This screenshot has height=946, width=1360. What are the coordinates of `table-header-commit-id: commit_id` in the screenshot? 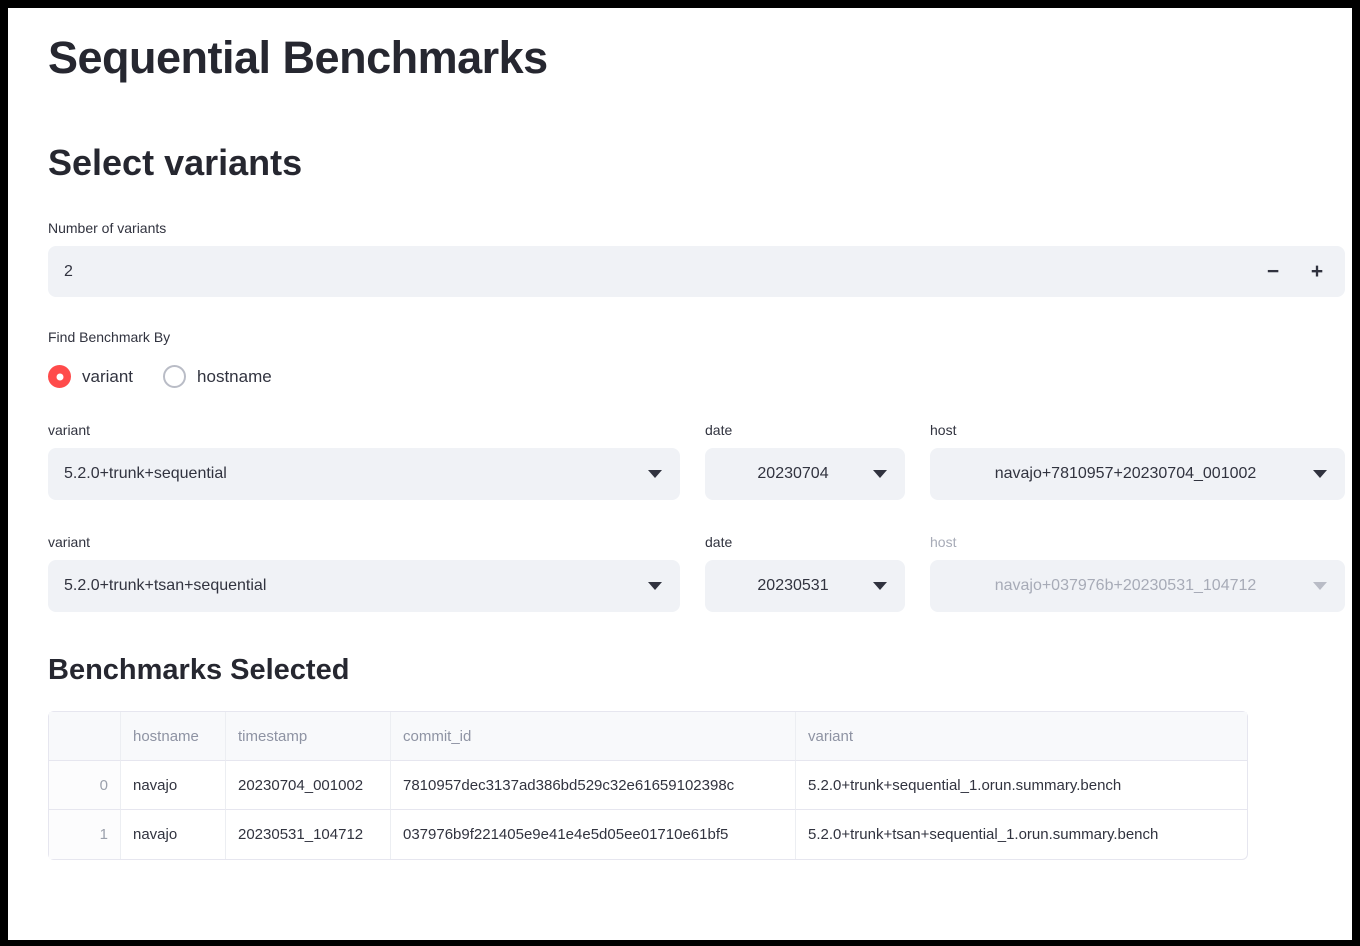 It's located at (593, 736).